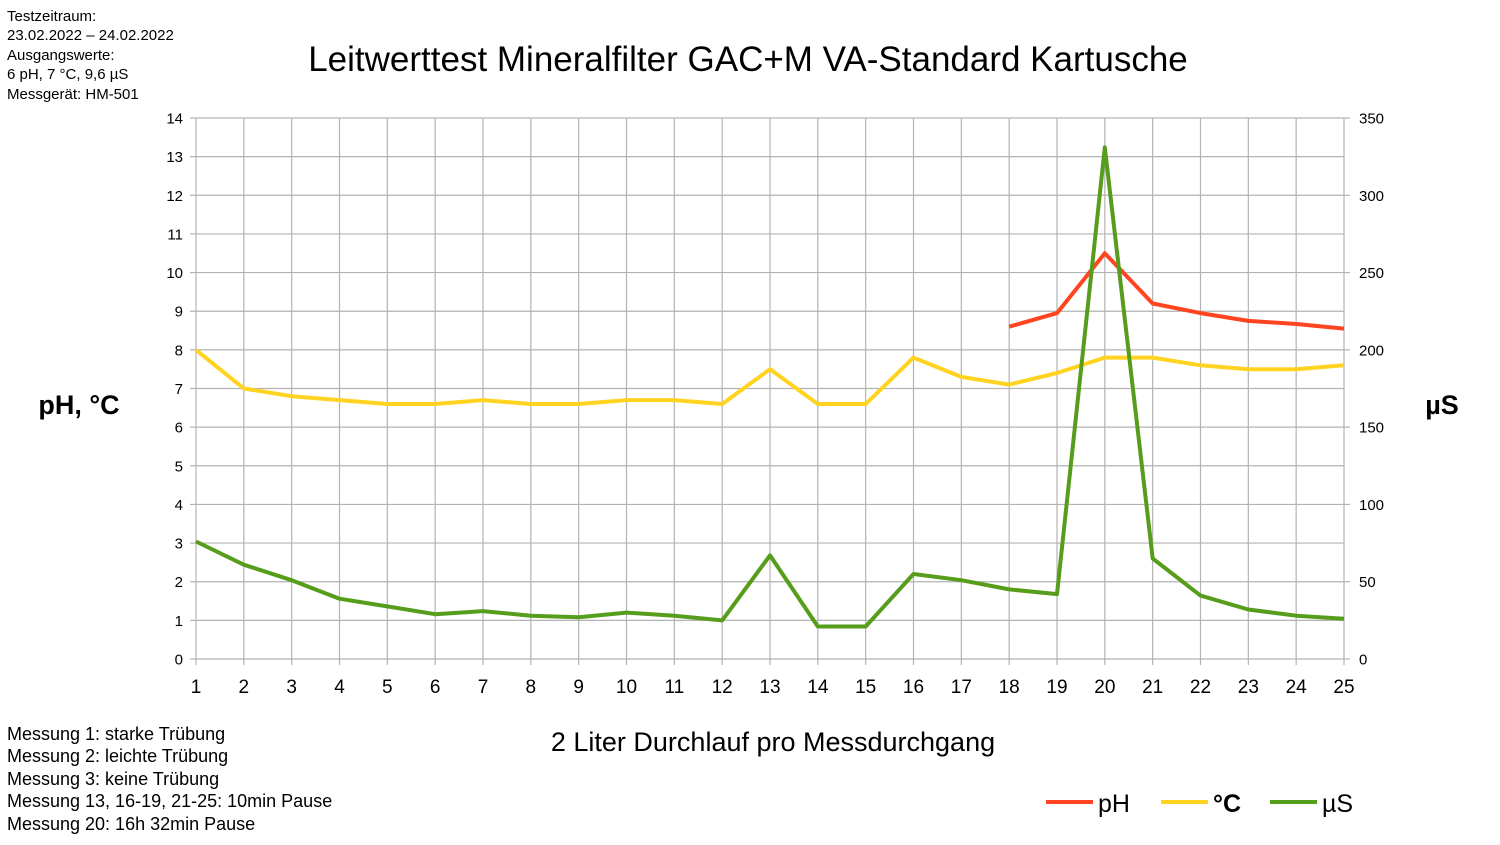 This screenshot has height=845, width=1500. I want to click on y-left-tick-label: 1, so click(179, 621).